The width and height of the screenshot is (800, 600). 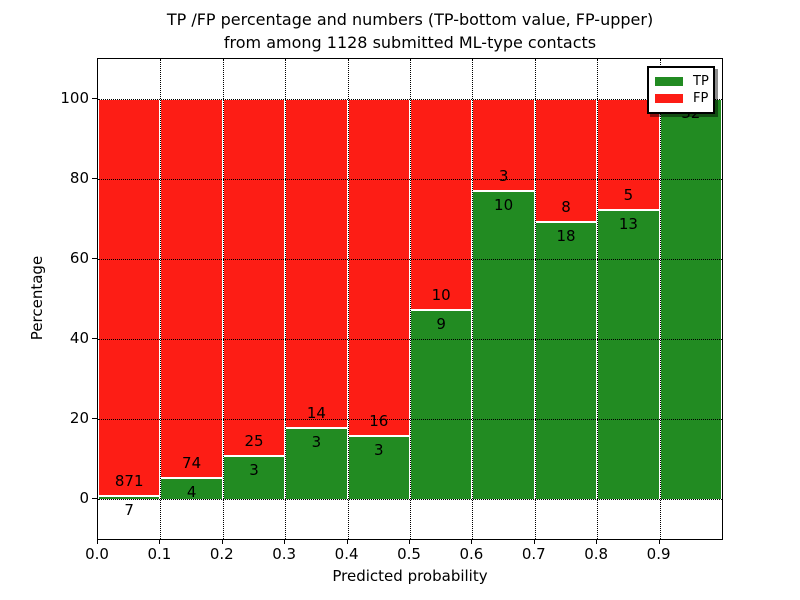 What do you see at coordinates (129, 480) in the screenshot?
I see `bar-count-fp-0: 871` at bounding box center [129, 480].